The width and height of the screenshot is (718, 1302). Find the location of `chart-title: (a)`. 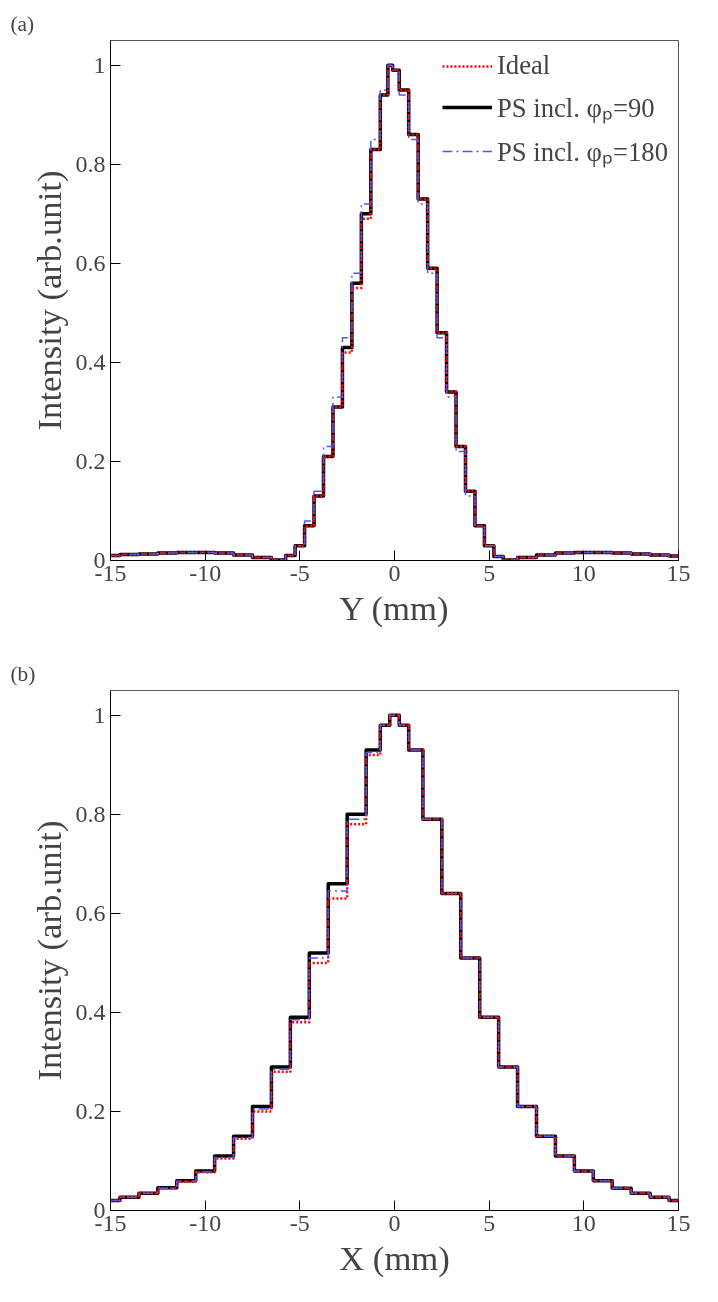

chart-title: (a) is located at coordinates (22, 23).